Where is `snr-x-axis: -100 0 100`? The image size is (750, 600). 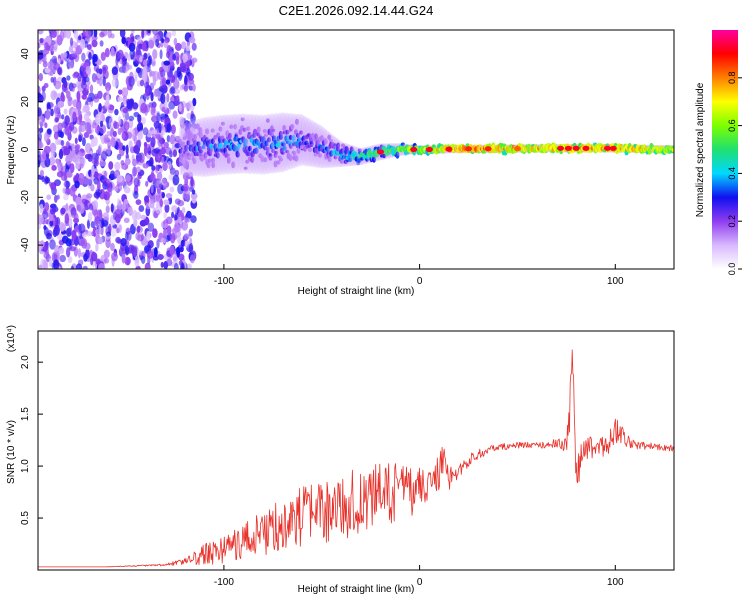 snr-x-axis: -100 0 100 is located at coordinates (419, 576).